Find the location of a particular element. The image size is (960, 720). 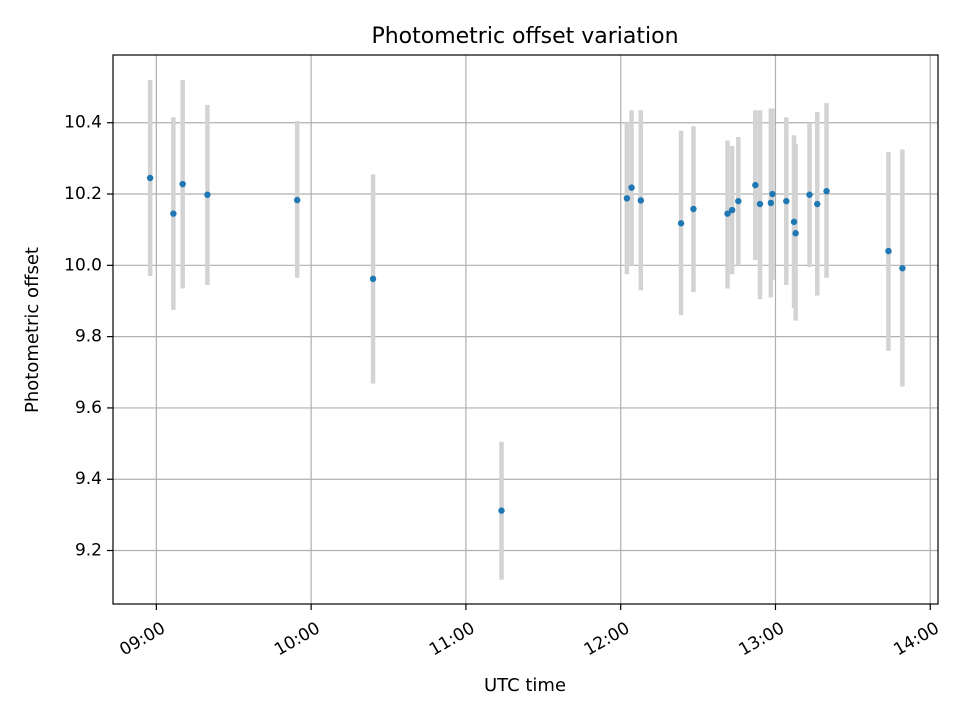

y-axis-ticks: 9.2 9.4 9.6 9.8 10.0 10.2 10.4 is located at coordinates (88, 337).